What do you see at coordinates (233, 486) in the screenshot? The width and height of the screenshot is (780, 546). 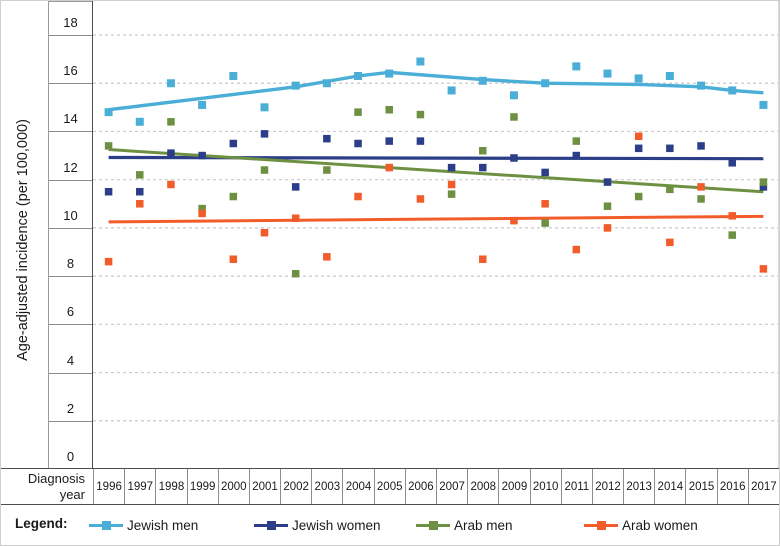 I see `x-tick-label-2000: 2000` at bounding box center [233, 486].